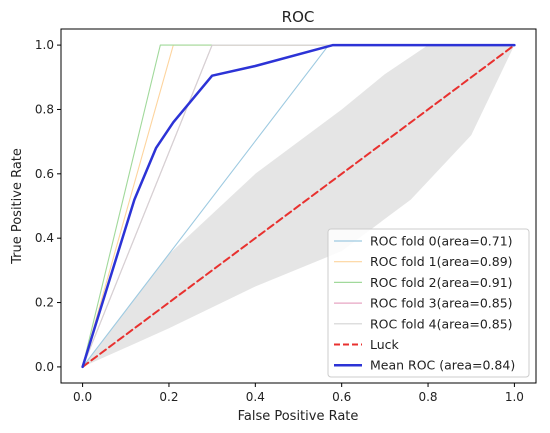 The width and height of the screenshot is (550, 433). Describe the element at coordinates (298, 17) in the screenshot. I see `chart-title: ROC` at that location.